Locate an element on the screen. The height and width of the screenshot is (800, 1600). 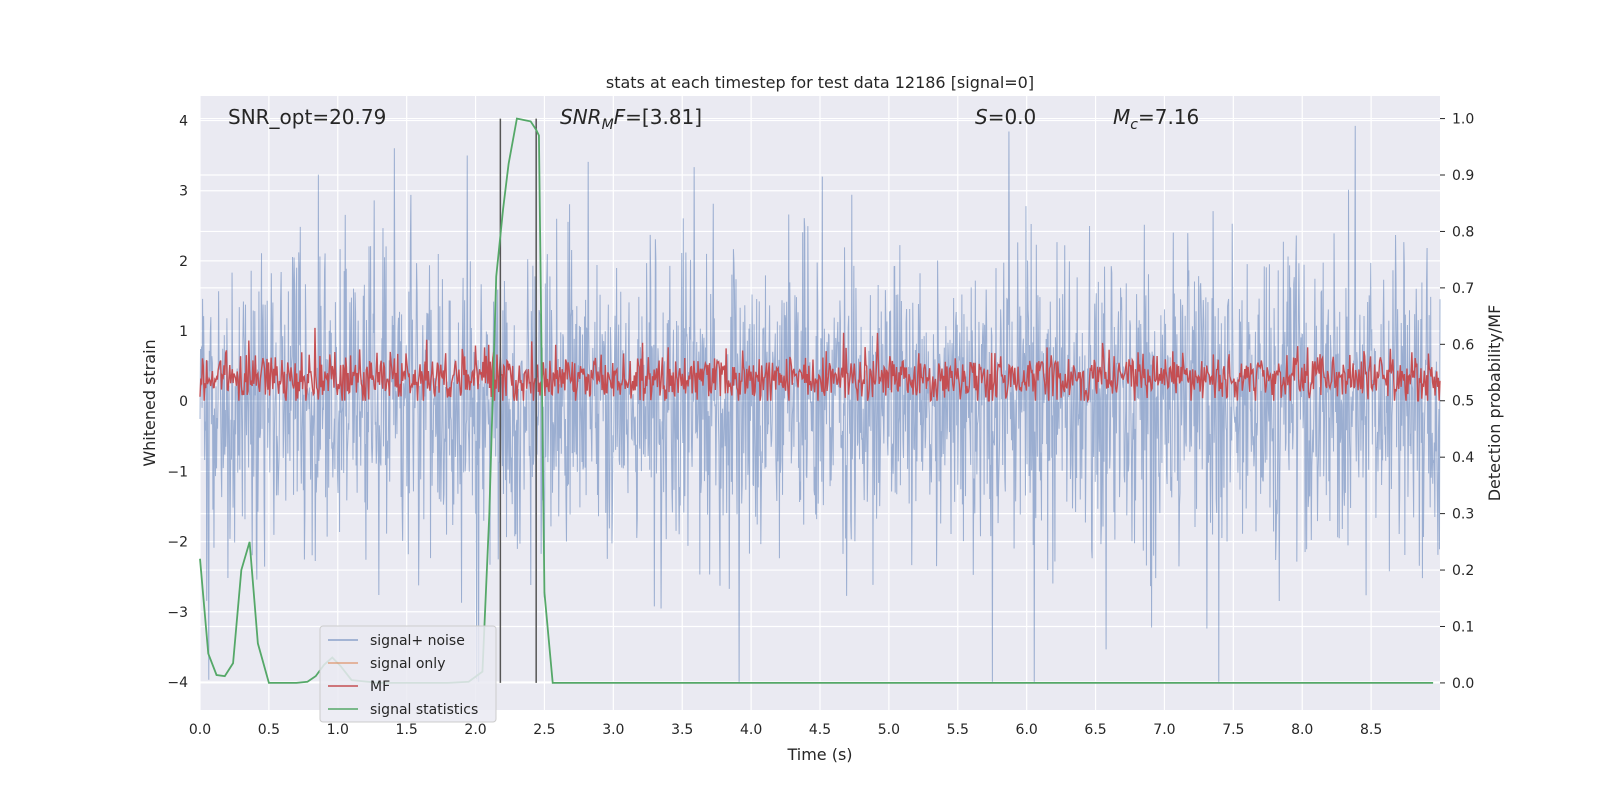
y-right-tick-label: 1.0 is located at coordinates (1463, 120).